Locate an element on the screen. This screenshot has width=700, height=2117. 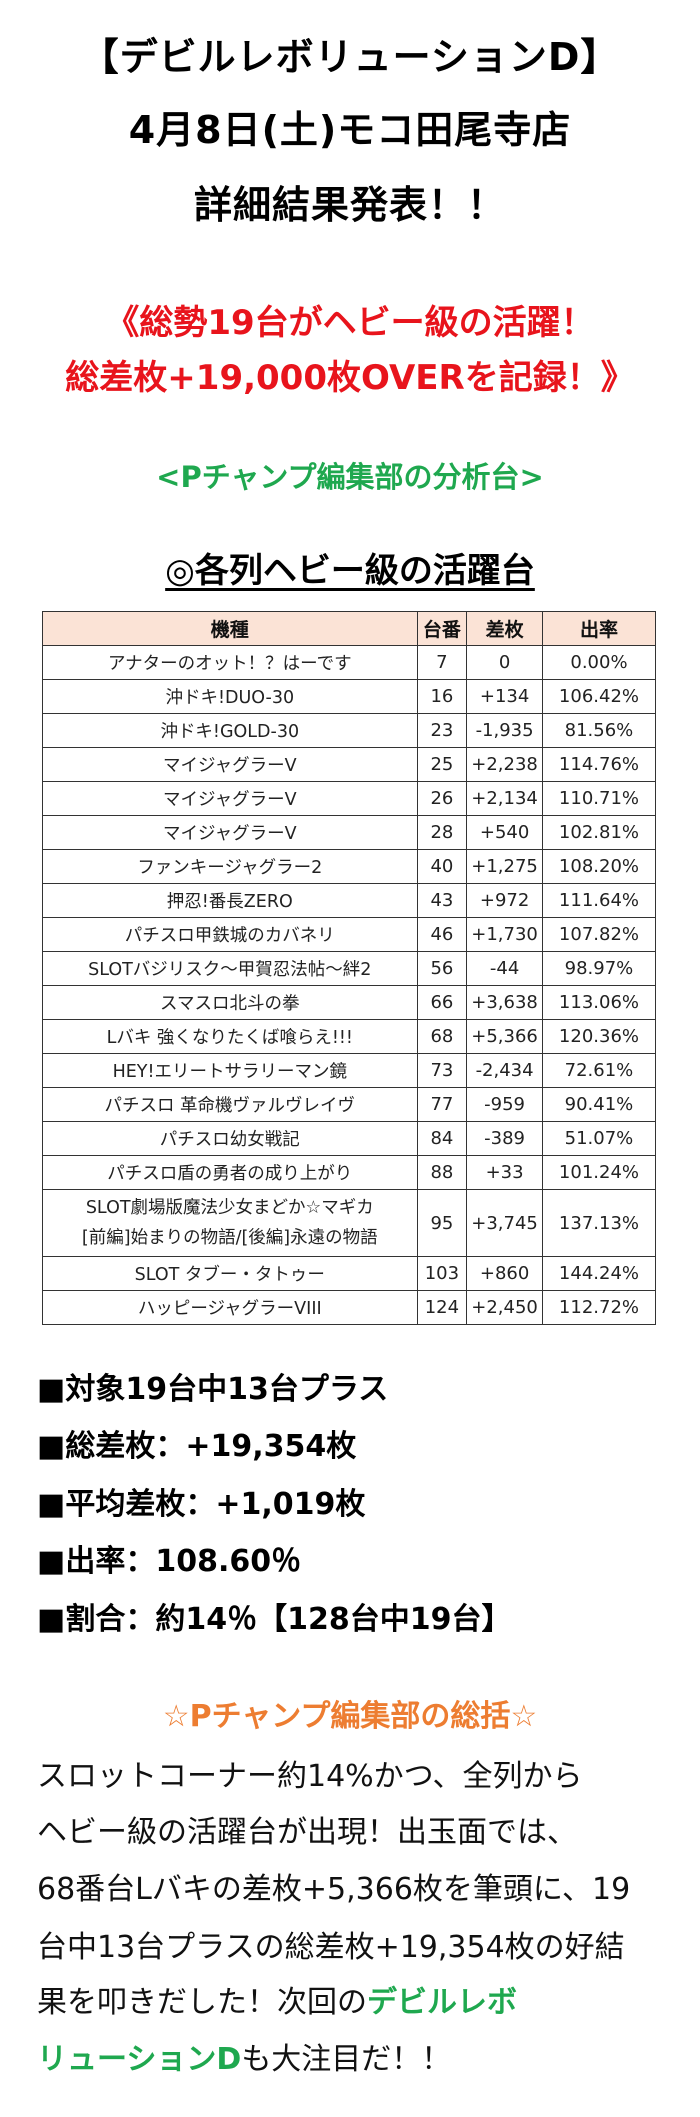
payout-rate: 120.36% is located at coordinates (599, 1036).